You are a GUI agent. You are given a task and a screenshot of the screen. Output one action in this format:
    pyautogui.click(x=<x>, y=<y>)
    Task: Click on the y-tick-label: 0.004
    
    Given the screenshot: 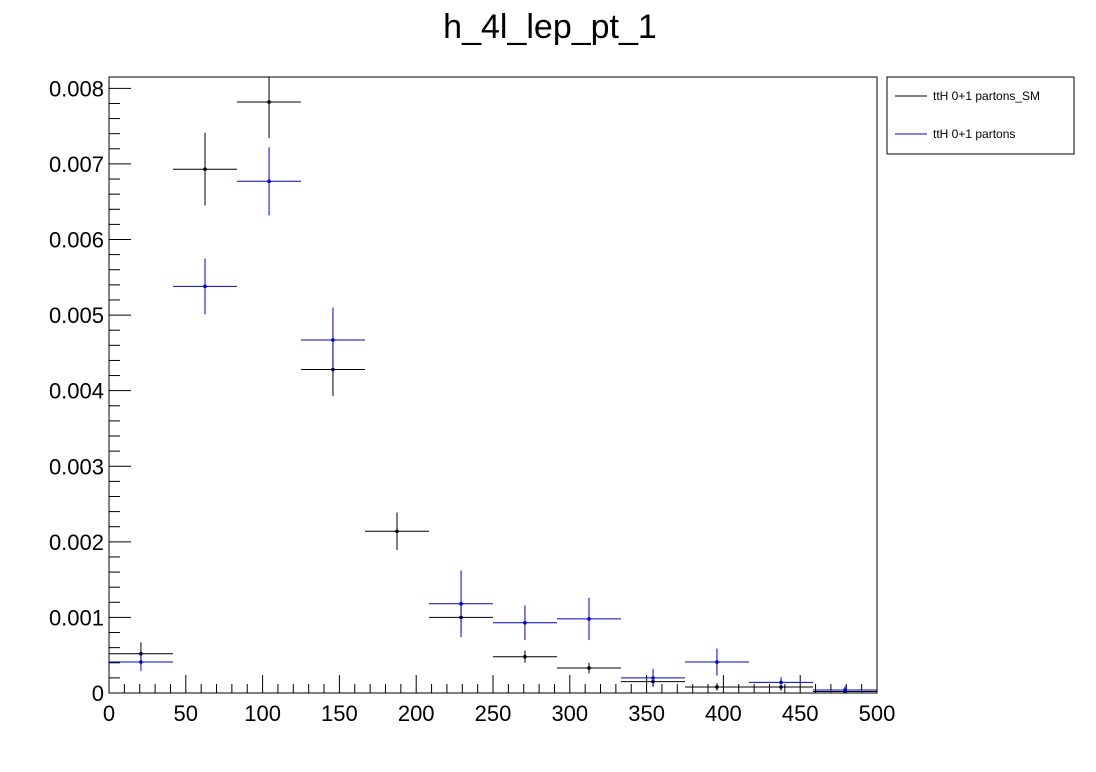 What is the action you would take?
    pyautogui.click(x=76, y=391)
    